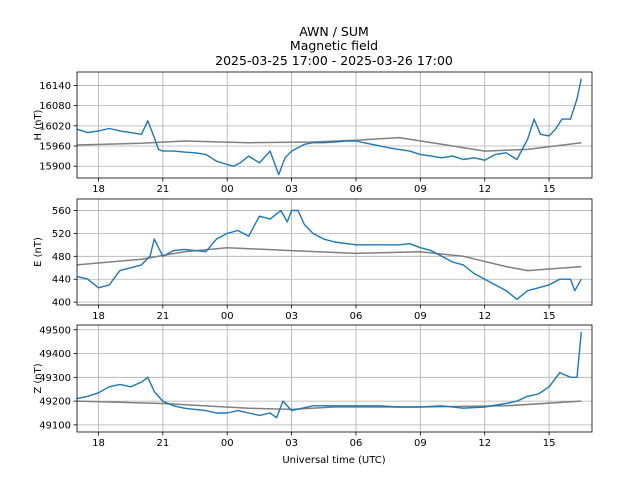  I want to click on panel-e-ylabel: E (nT), so click(38, 252).